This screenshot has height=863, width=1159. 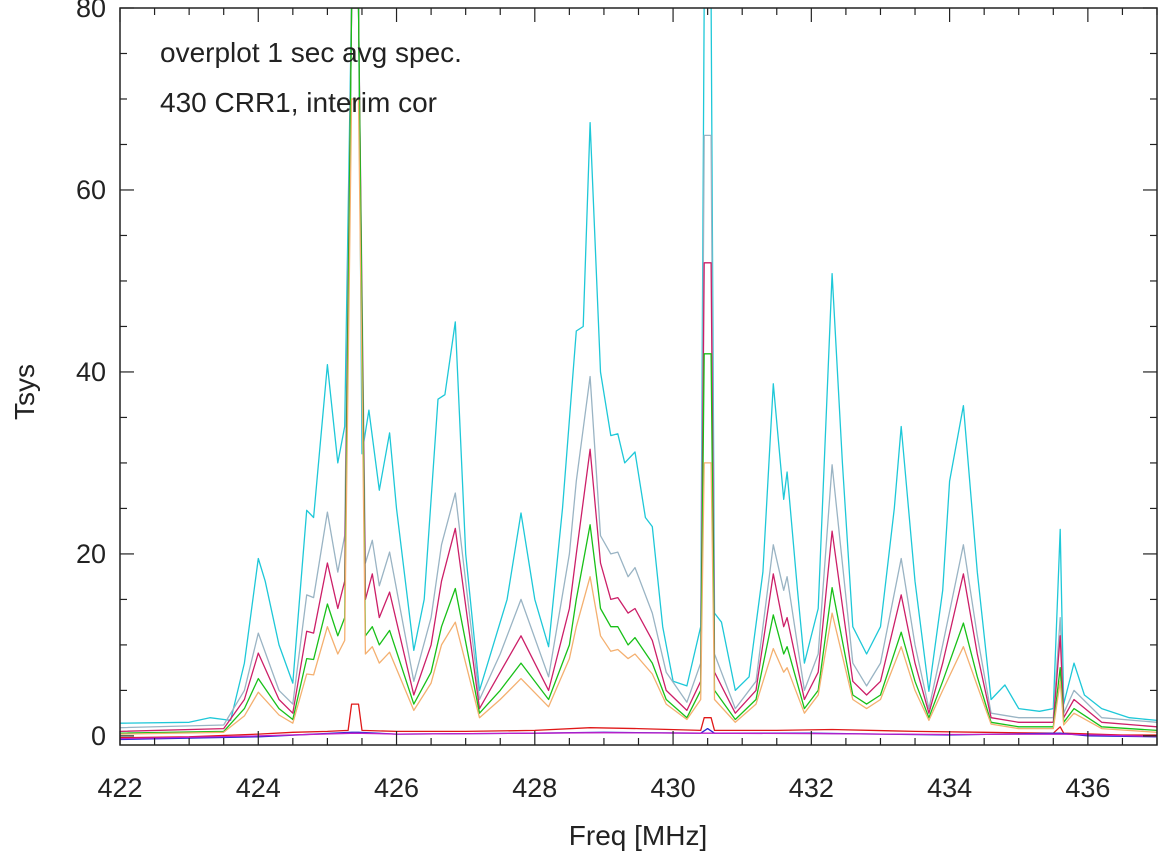 What do you see at coordinates (24, 392) in the screenshot?
I see `y-axis-title: Tsys` at bounding box center [24, 392].